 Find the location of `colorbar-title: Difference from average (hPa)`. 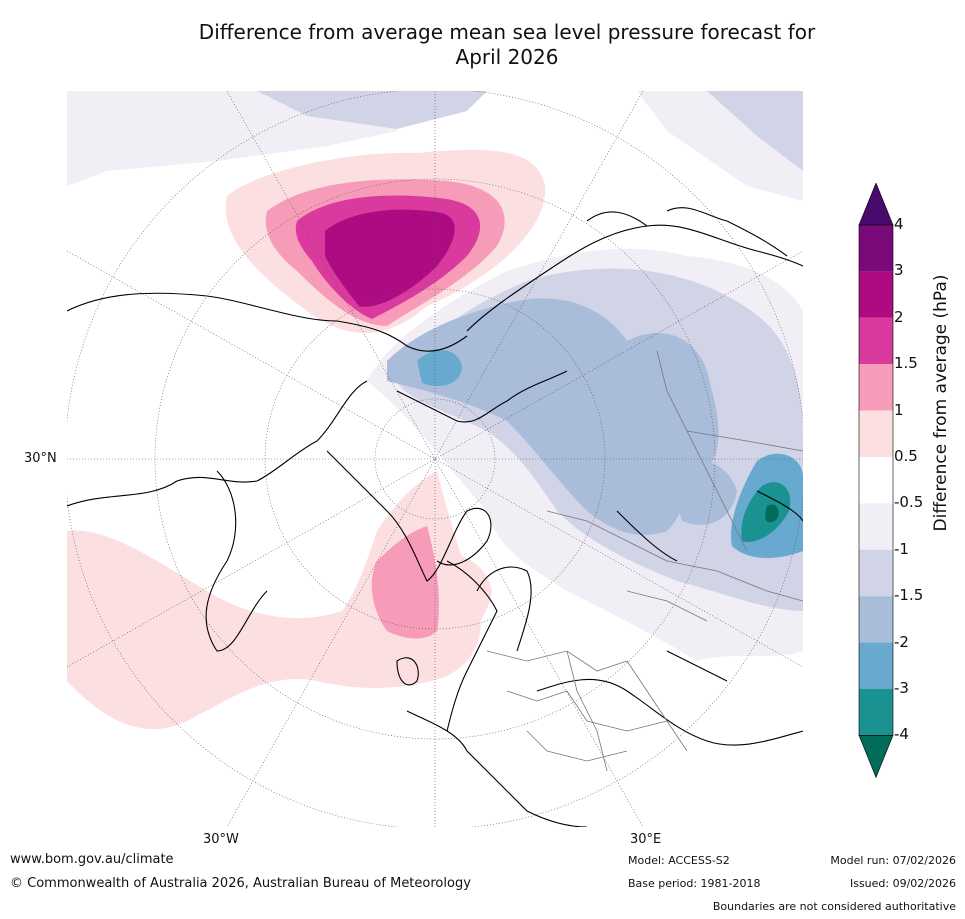

colorbar-title: Difference from average (hPa) is located at coordinates (941, 403).